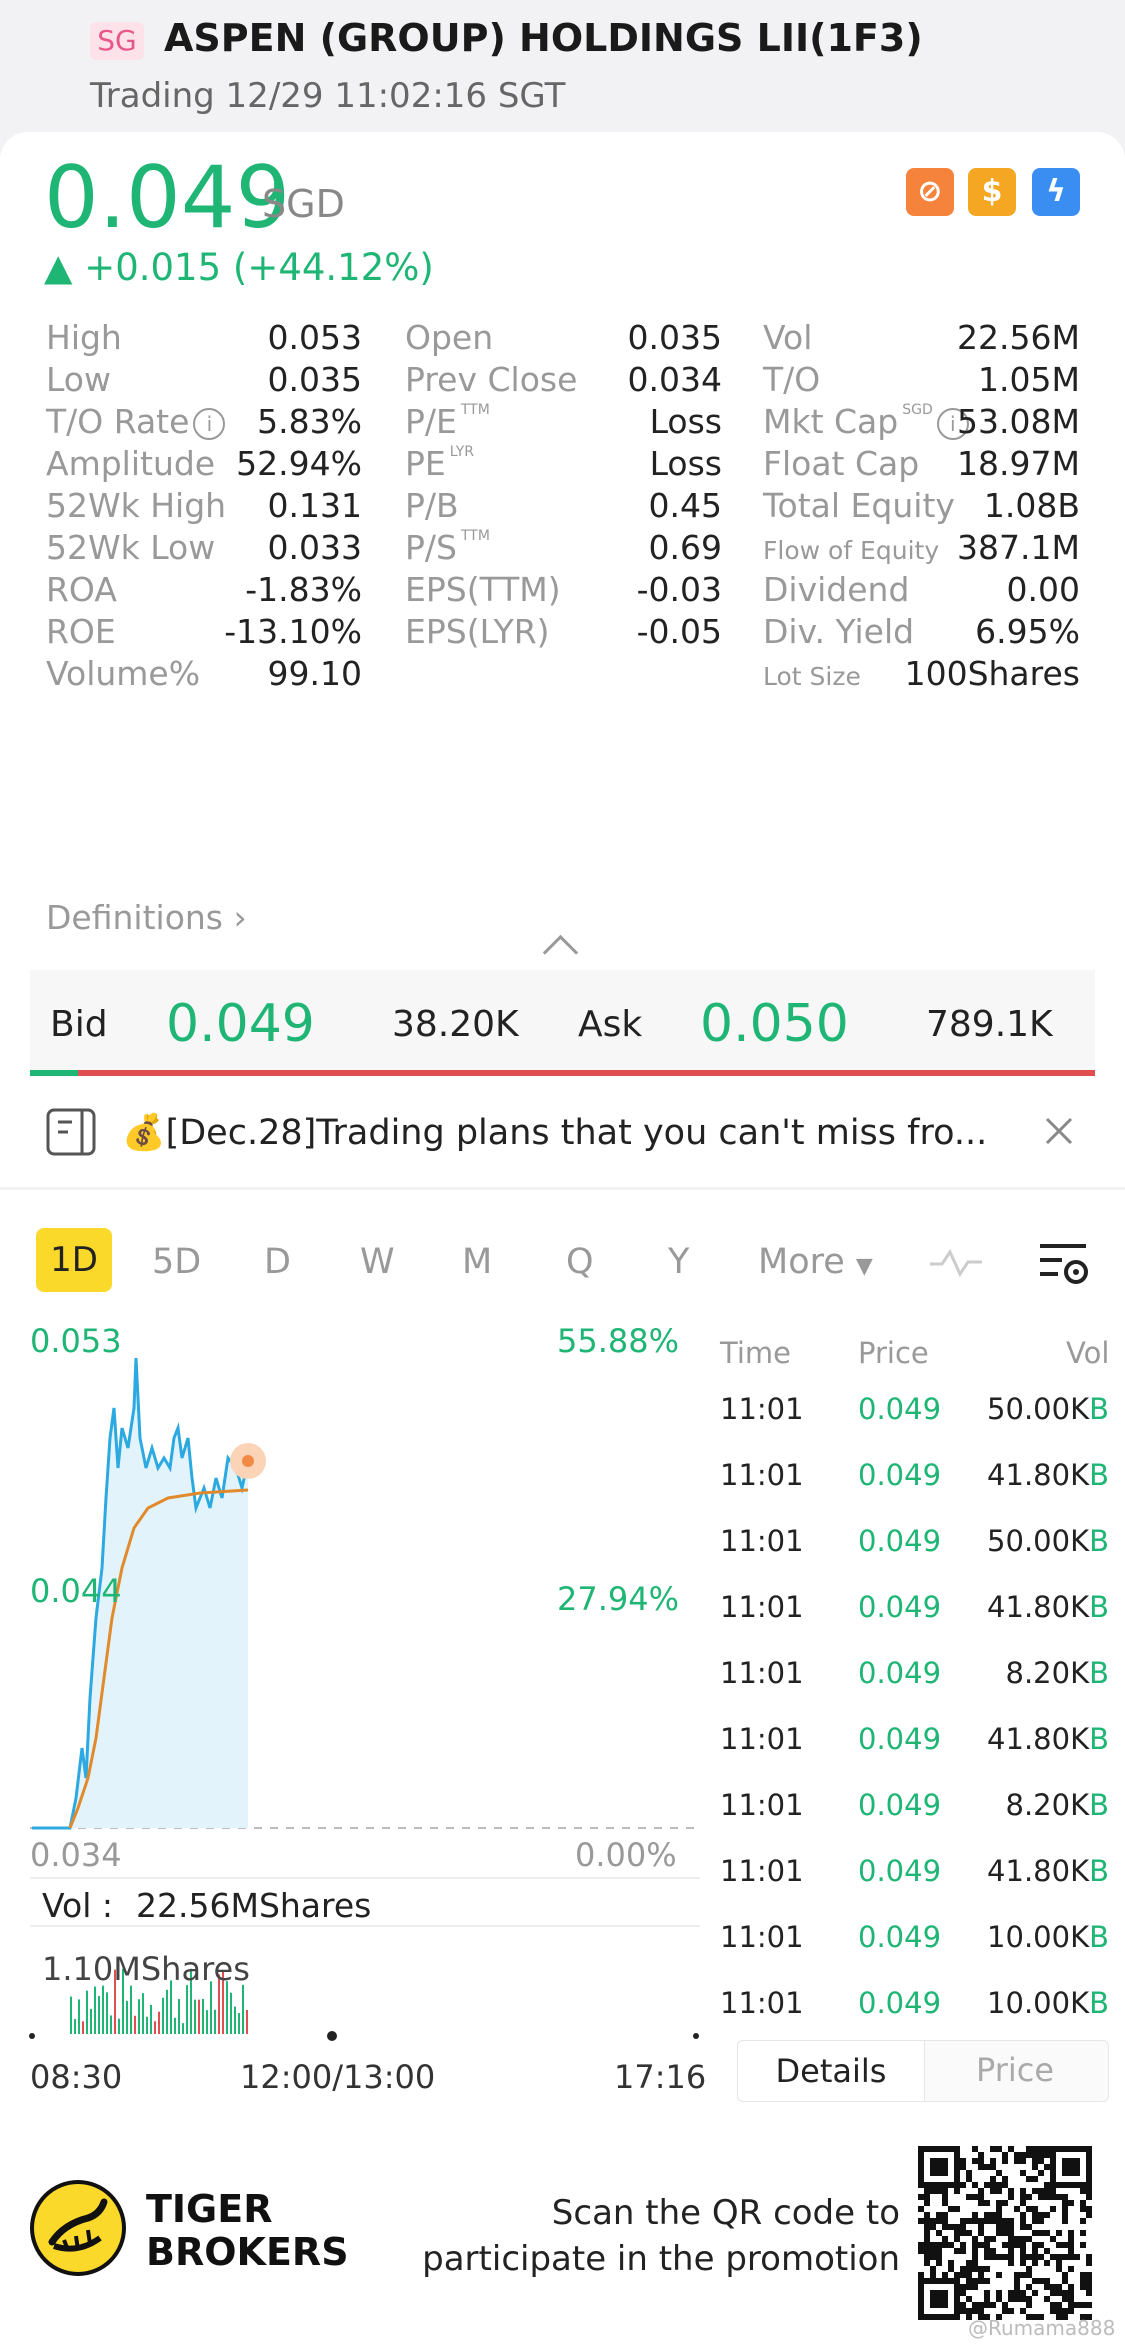 The height and width of the screenshot is (2352, 1125). Describe the element at coordinates (146, 917) in the screenshot. I see `definitions-link: Definitions ›` at that location.